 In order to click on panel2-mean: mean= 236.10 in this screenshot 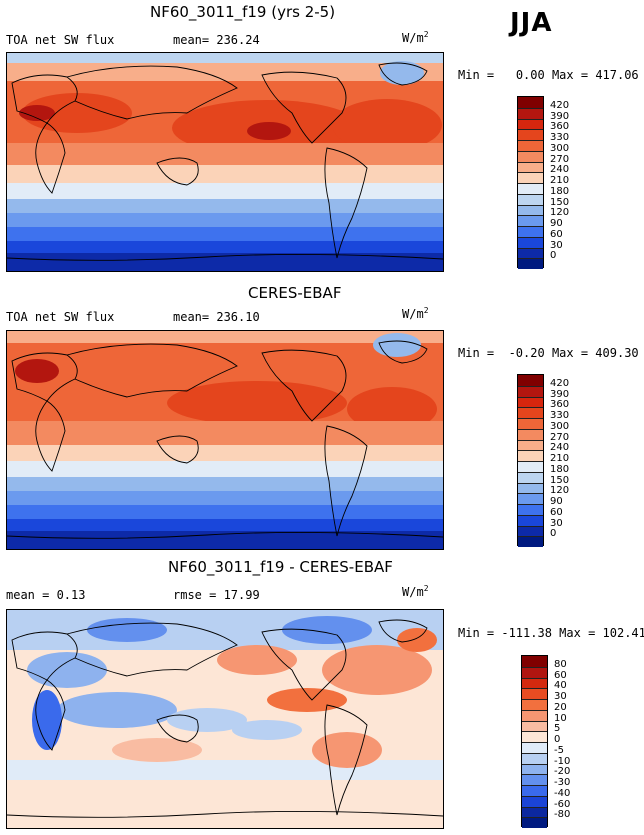, I will do `click(216, 317)`.